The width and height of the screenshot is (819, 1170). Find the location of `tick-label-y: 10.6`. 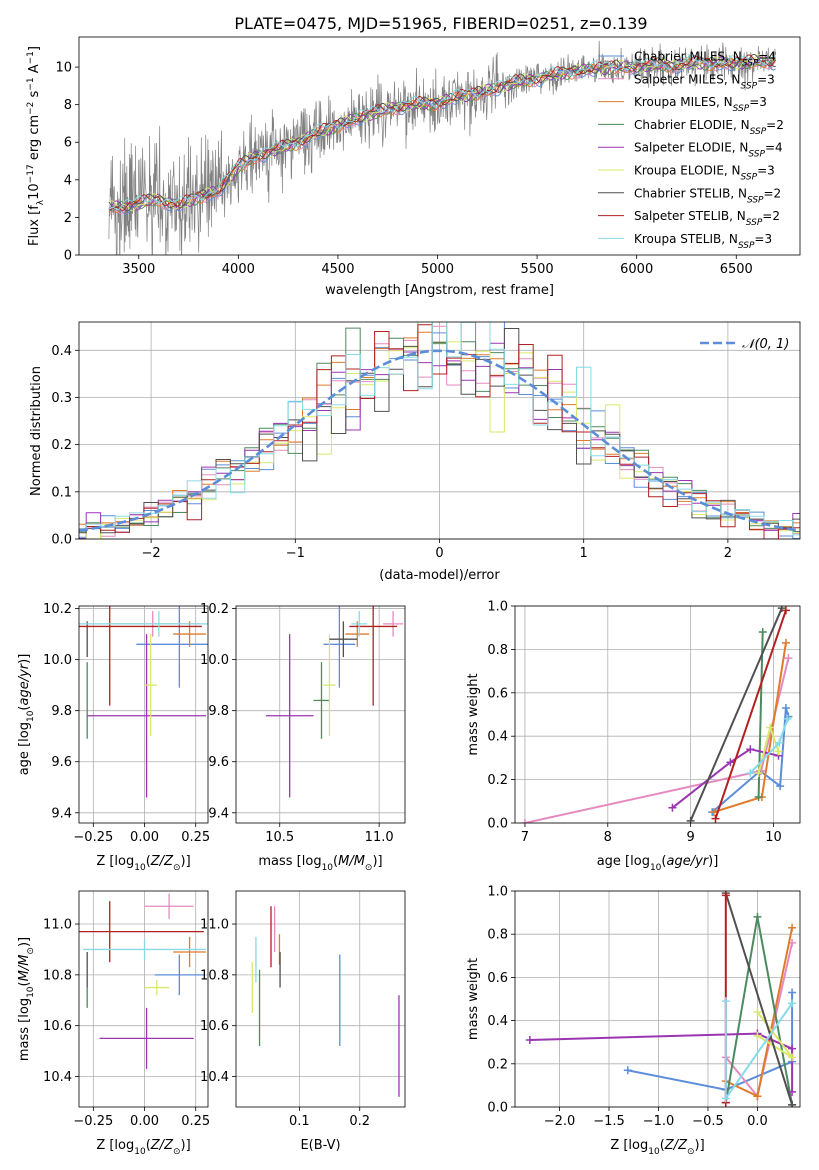

tick-label-y: 10.6 is located at coordinates (57, 1026).